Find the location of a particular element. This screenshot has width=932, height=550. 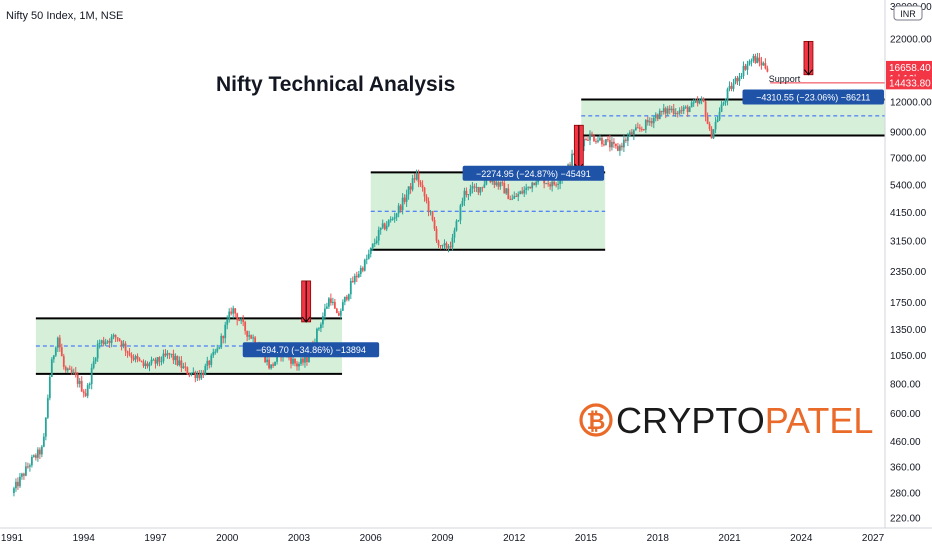

annotation-label-1: Support is located at coordinates (785, 79).